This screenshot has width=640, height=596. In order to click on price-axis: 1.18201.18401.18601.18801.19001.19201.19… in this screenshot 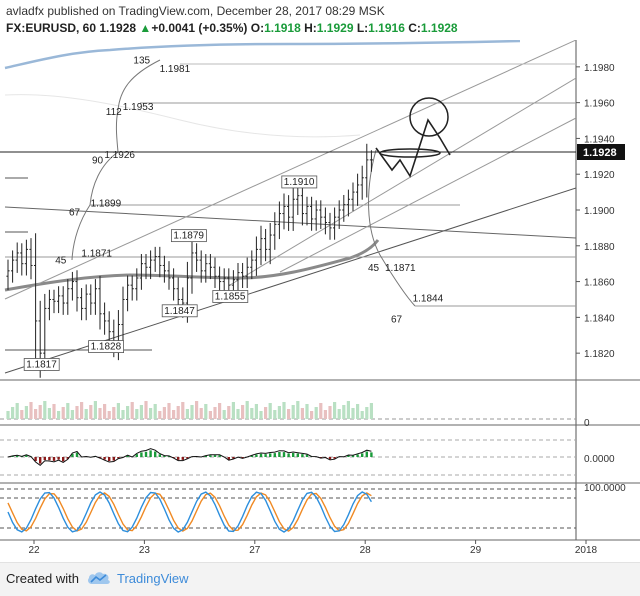, I will do `click(595, 211)`.